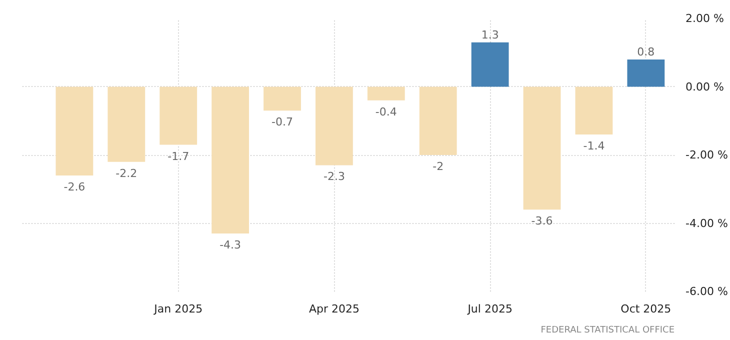 Image resolution: width=730 pixels, height=340 pixels. Describe the element at coordinates (75, 187) in the screenshot. I see `data-label: -2.6` at that location.